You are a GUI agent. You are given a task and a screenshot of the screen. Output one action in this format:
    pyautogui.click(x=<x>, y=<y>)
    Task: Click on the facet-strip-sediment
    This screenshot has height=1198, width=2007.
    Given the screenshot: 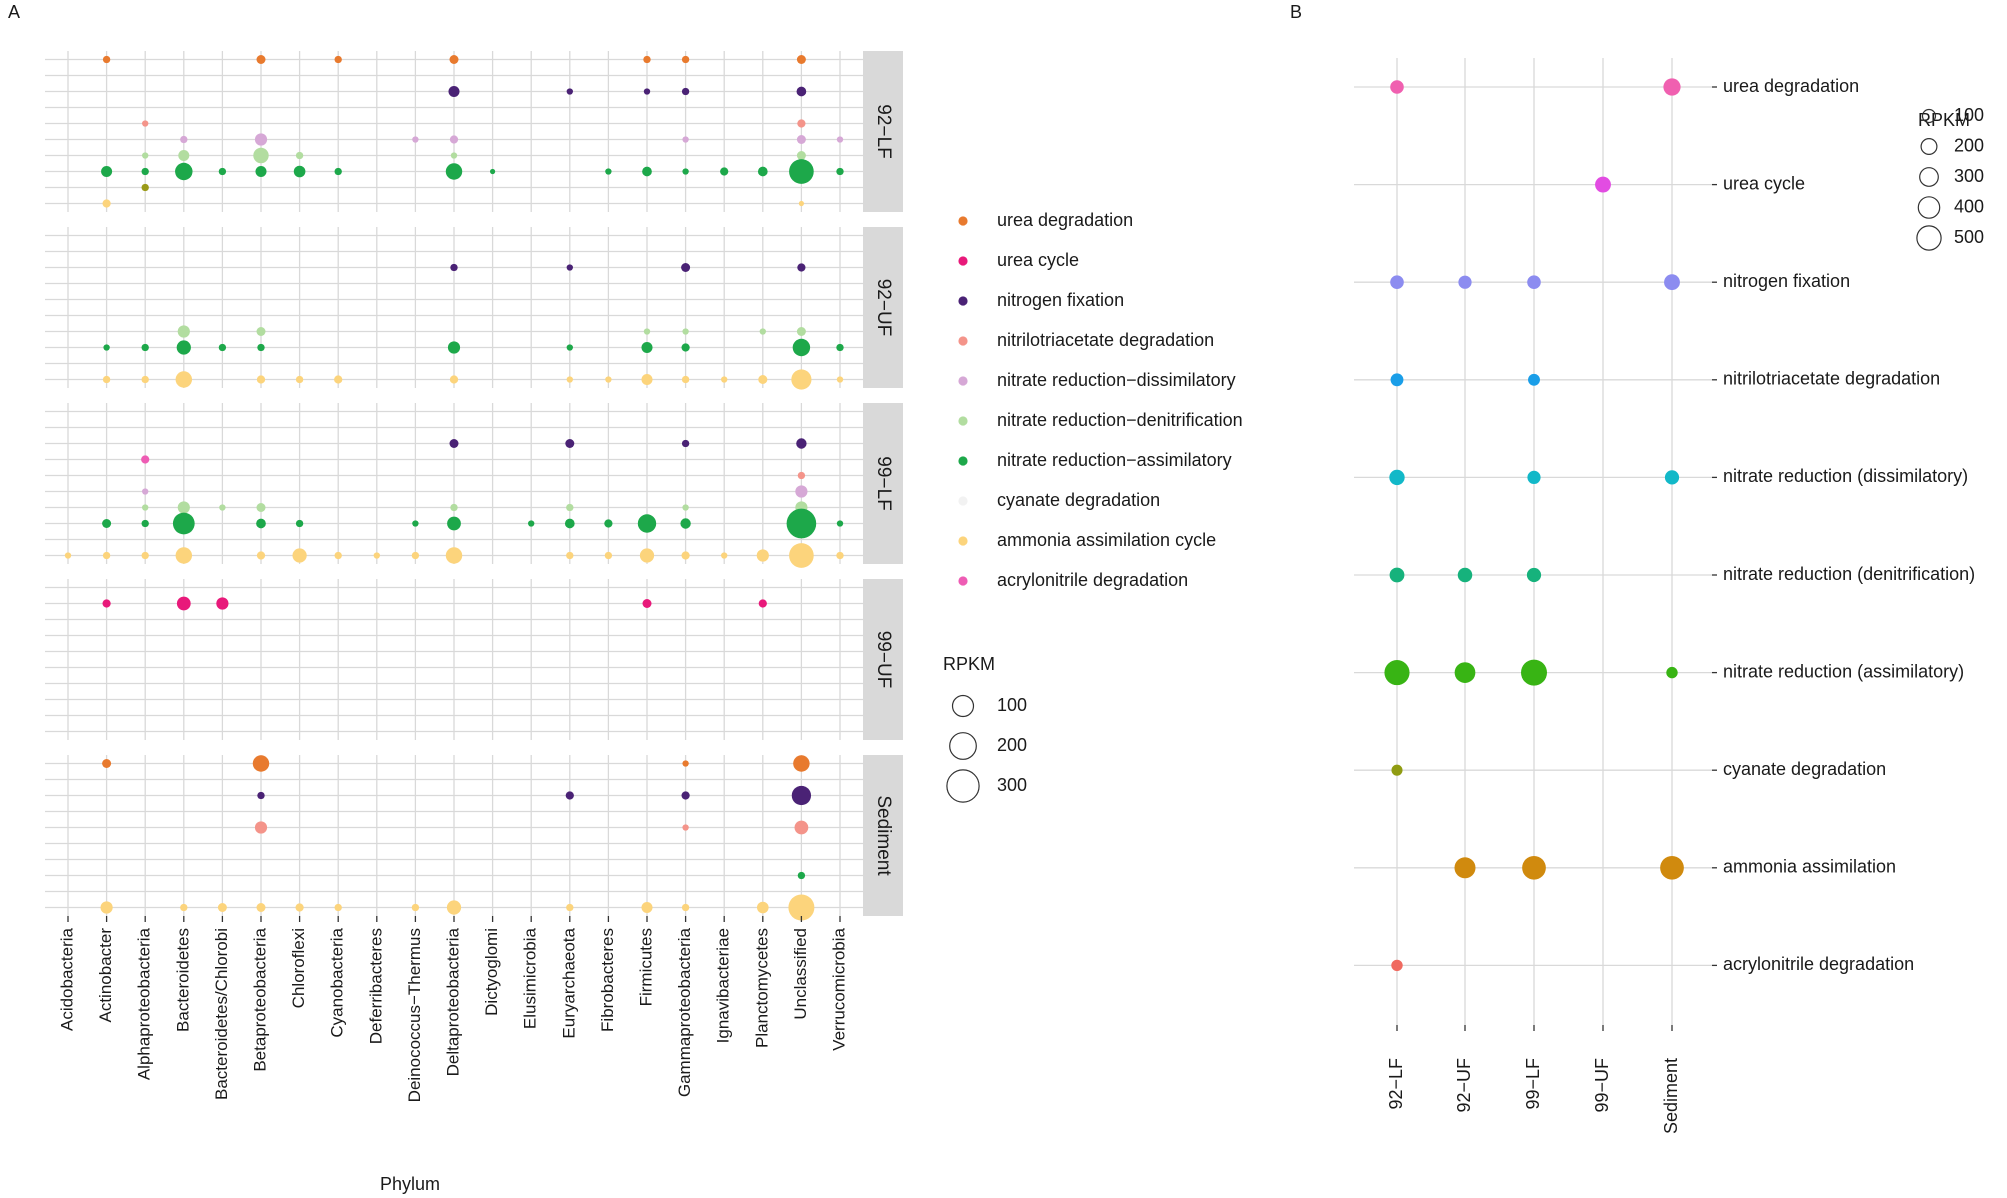 What is the action you would take?
    pyautogui.click(x=883, y=835)
    